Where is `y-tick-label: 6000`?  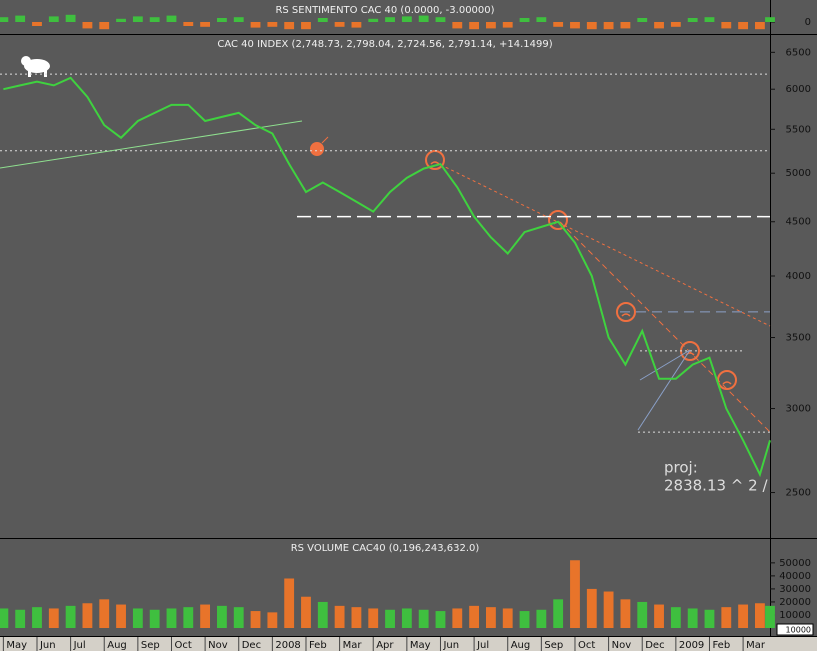 y-tick-label: 6000 is located at coordinates (798, 89).